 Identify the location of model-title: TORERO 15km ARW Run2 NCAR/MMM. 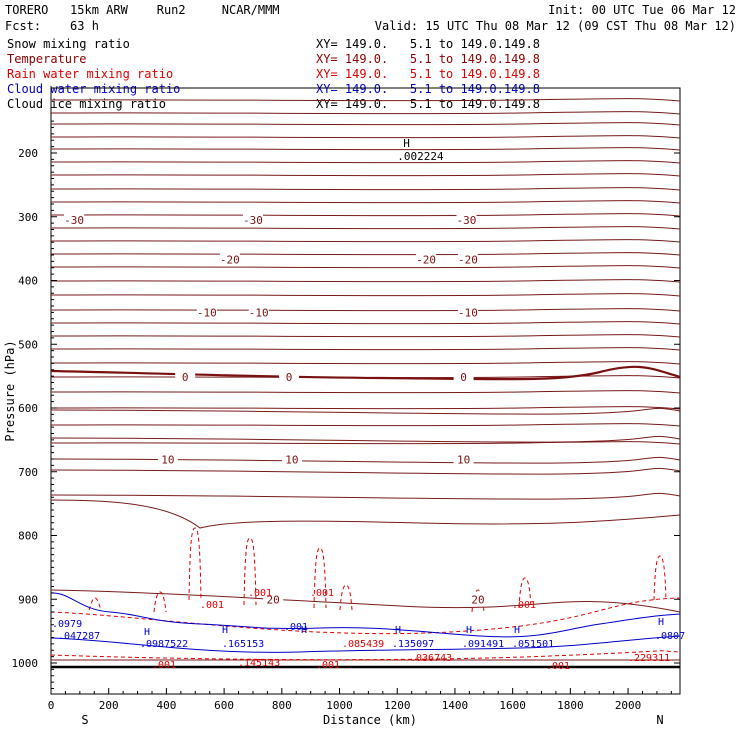
(142, 10).